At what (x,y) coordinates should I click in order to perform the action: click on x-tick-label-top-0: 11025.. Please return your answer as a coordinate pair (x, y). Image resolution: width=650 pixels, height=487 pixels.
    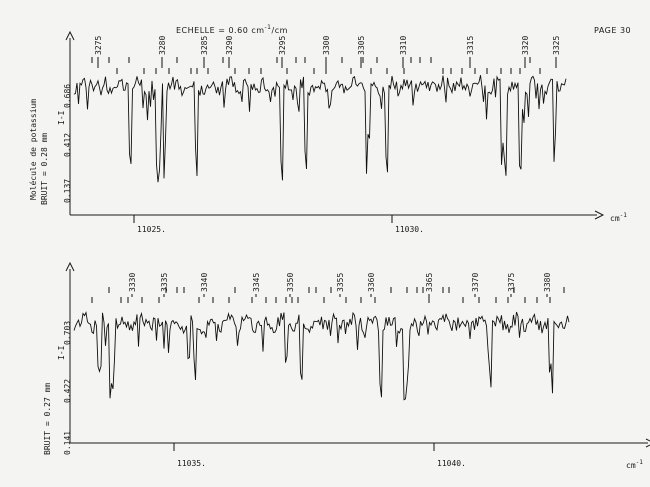
    Looking at the image, I should click on (151, 229).